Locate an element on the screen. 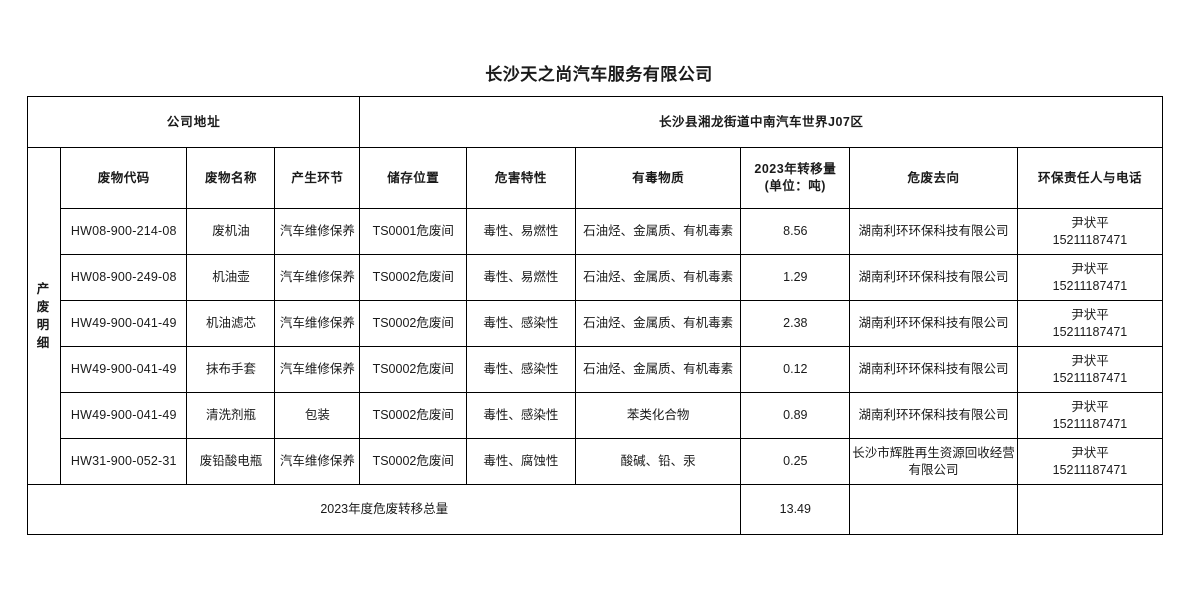 This screenshot has height=603, width=1198. column-header-waste-name: 废物名称 is located at coordinates (231, 178).